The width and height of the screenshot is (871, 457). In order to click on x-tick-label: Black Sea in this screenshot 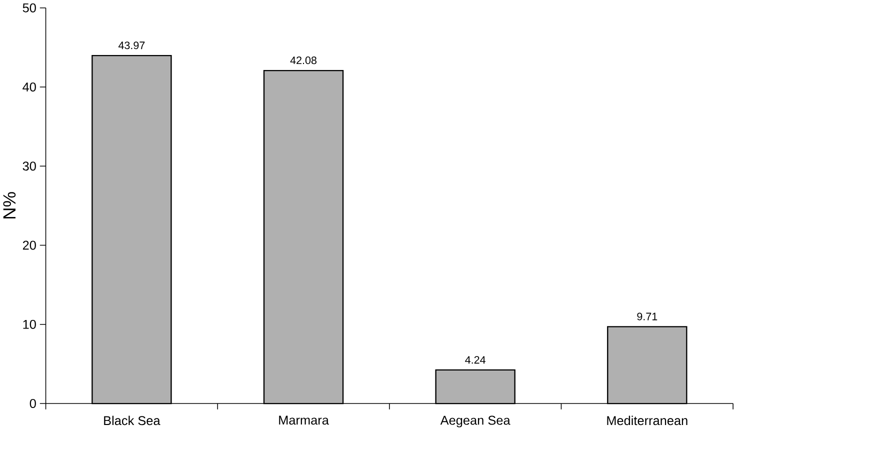, I will do `click(132, 421)`.